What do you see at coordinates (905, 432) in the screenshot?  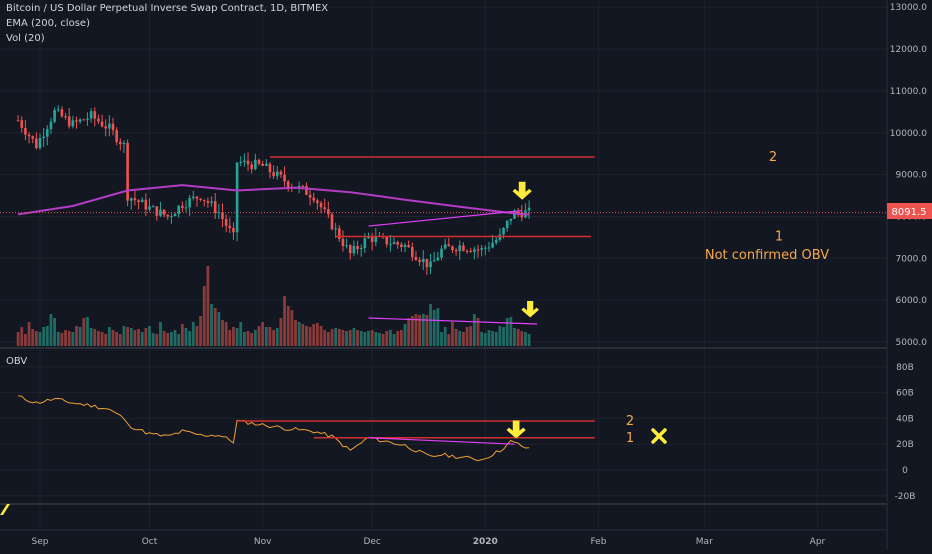 I see `obv-axis: 80B 60B 40B 20B 0 -20B` at bounding box center [905, 432].